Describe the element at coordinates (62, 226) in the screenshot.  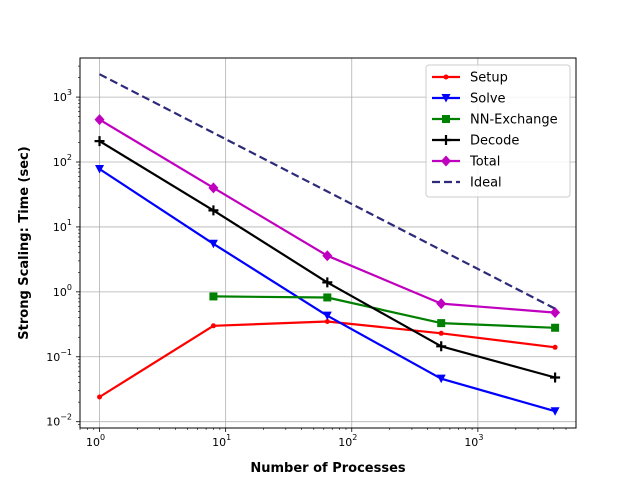
I see `y-tick-label: 10¹` at that location.